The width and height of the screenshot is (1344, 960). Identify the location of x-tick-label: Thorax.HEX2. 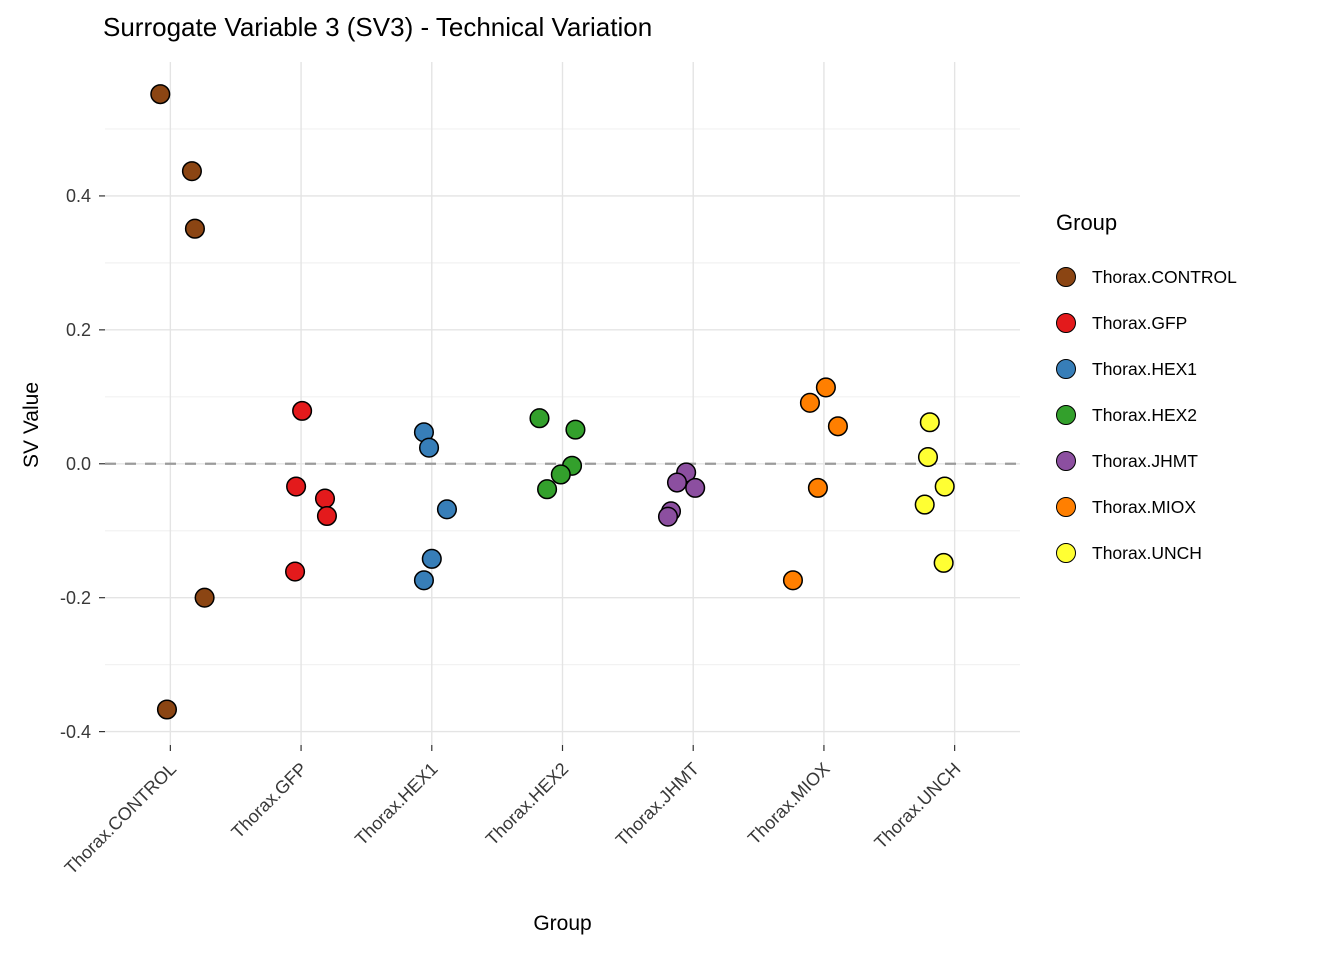
(527, 804).